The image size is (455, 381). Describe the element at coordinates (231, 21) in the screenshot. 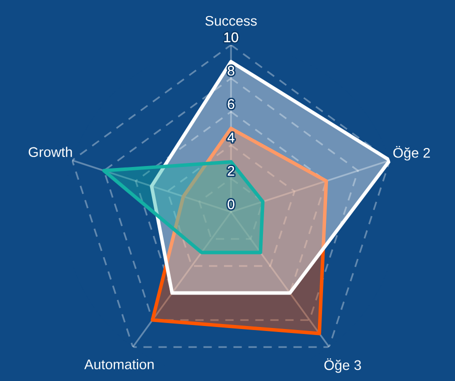

I see `spoke-label: Success` at that location.